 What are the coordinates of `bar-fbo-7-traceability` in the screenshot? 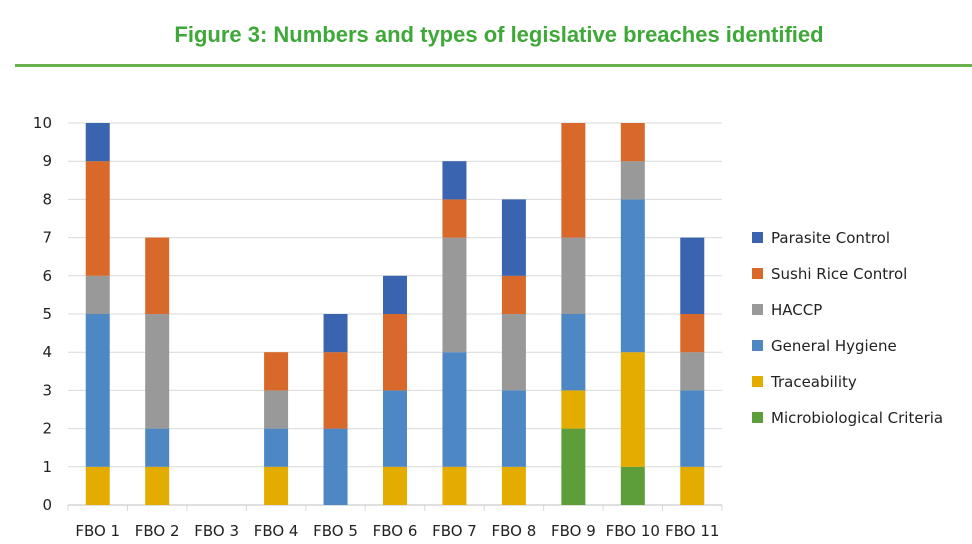 It's located at (454, 485).